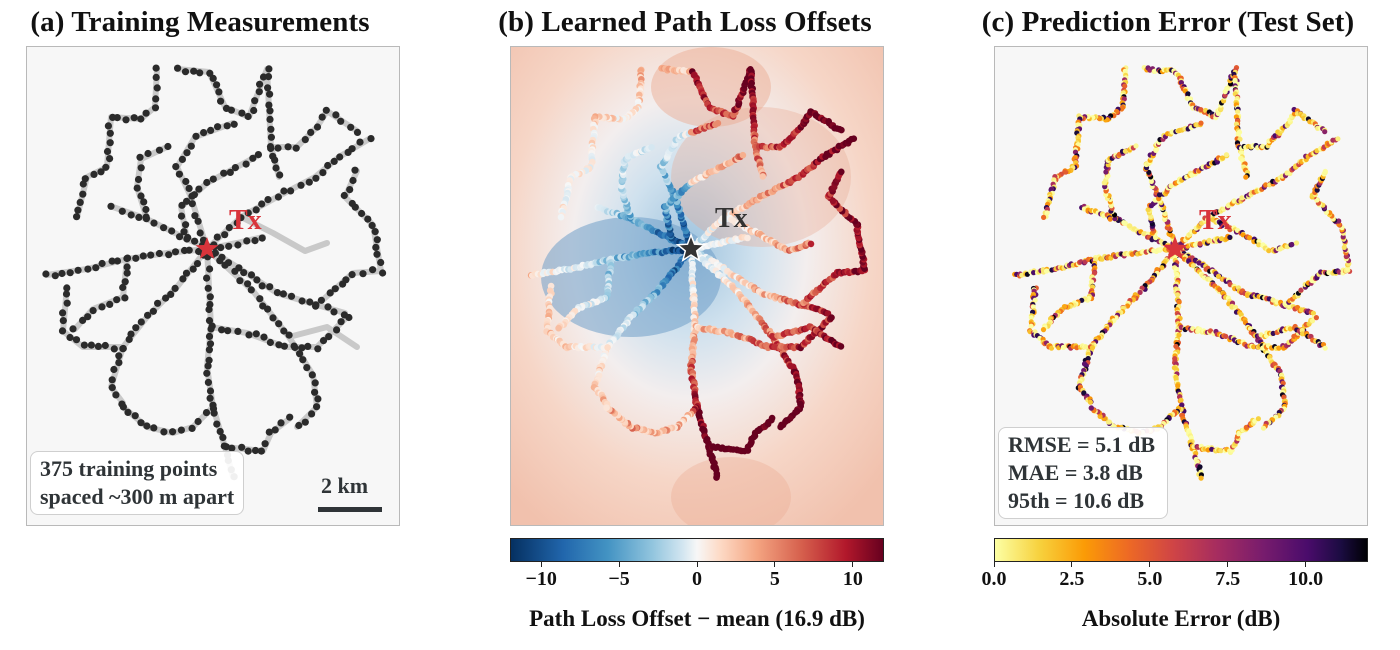 The height and width of the screenshot is (650, 1400). I want to click on panel-b-title: (b) Learned Path Loss Offsets, so click(685, 22).